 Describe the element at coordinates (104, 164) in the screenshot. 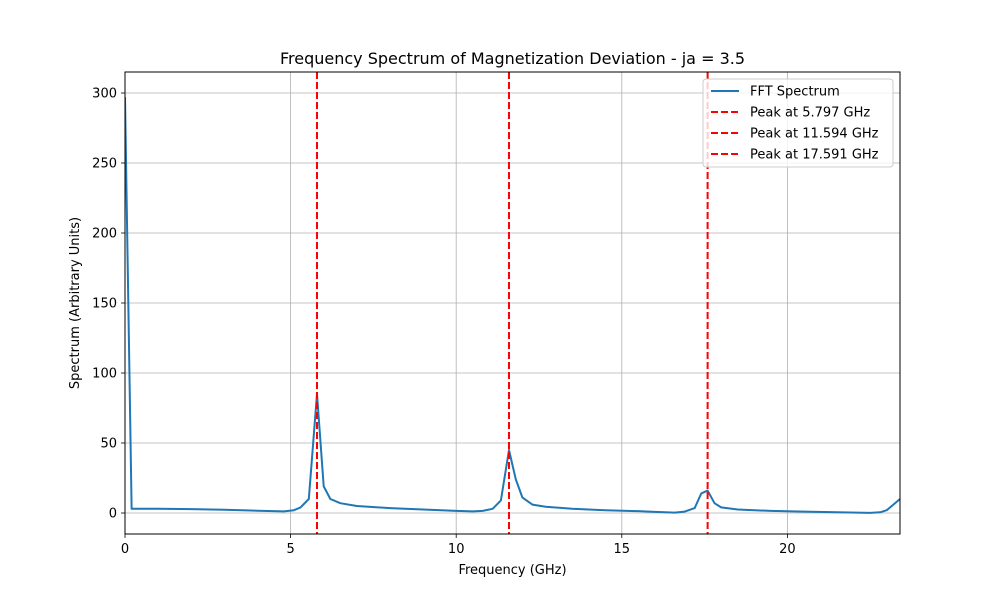

I see `y-tick-label: 250` at that location.